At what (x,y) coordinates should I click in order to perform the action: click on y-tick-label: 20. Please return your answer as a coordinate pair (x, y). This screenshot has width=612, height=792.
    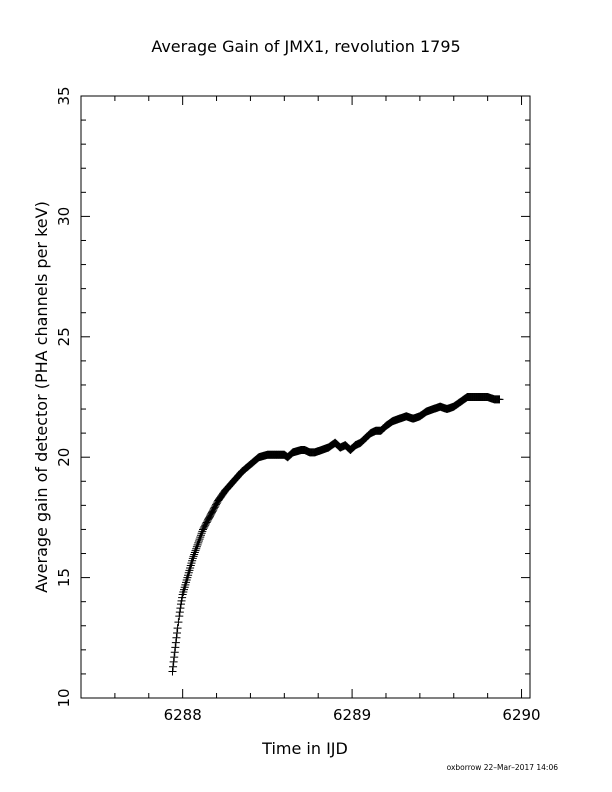
    Looking at the image, I should click on (64, 457).